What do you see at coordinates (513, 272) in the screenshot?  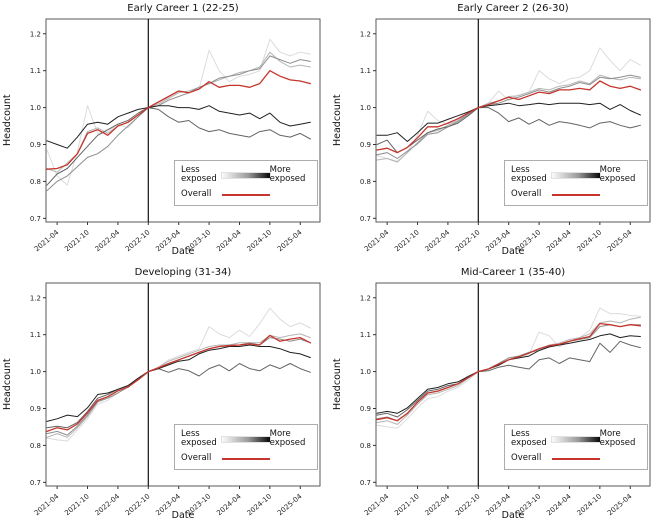 I see `chart-title: Mid-Career 1 (35-40)` at bounding box center [513, 272].